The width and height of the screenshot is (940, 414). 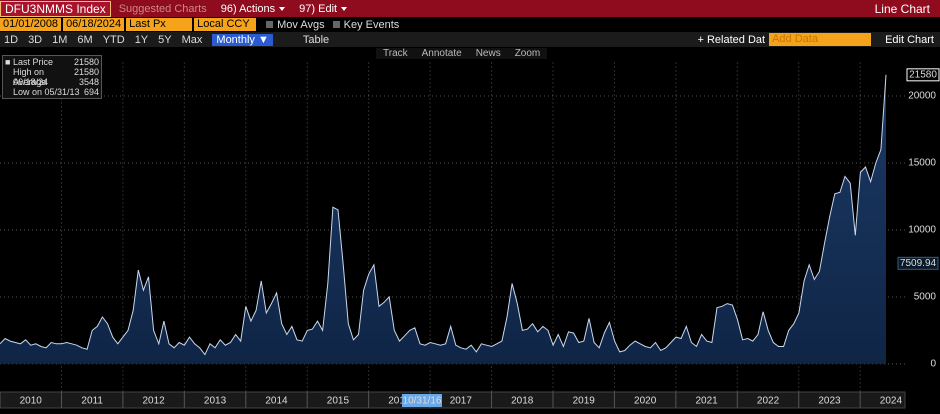 What do you see at coordinates (113, 39) in the screenshot?
I see `range-button: YTD` at bounding box center [113, 39].